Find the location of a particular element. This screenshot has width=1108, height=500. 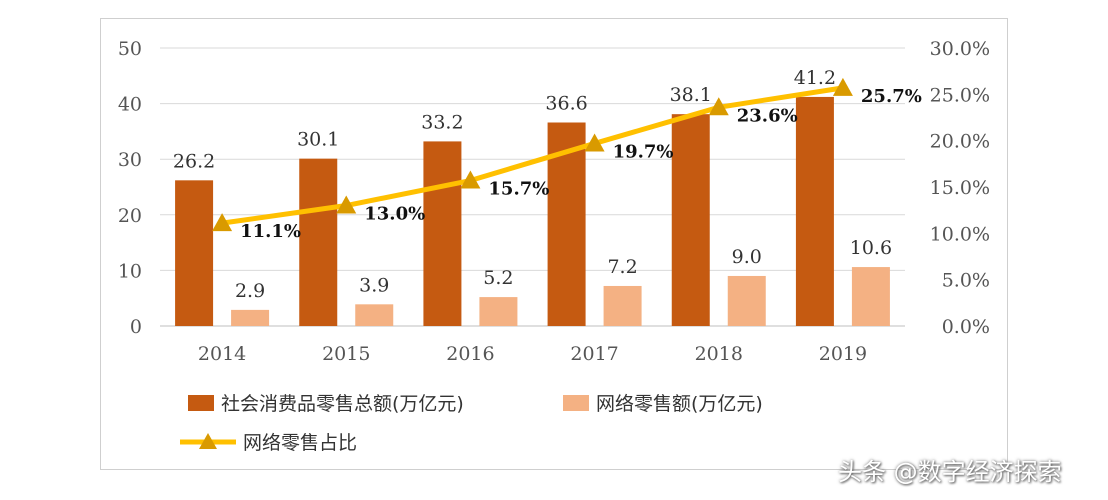

right-tick-label: 20.0% is located at coordinates (960, 142).